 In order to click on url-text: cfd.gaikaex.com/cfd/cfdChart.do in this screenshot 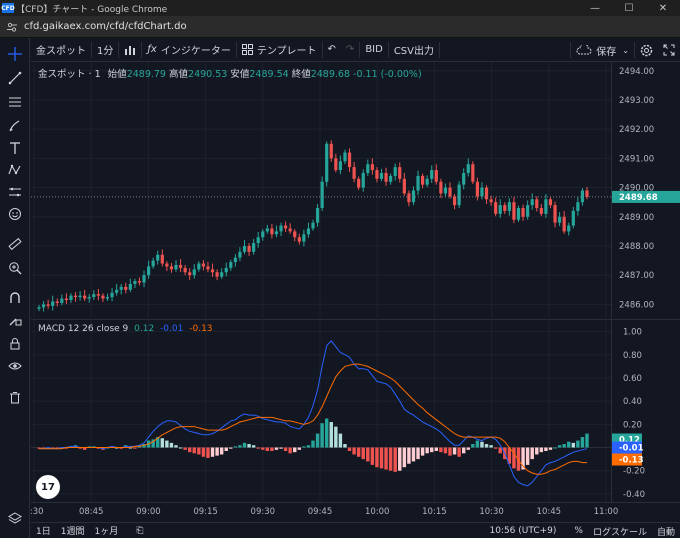, I will do `click(105, 26)`.